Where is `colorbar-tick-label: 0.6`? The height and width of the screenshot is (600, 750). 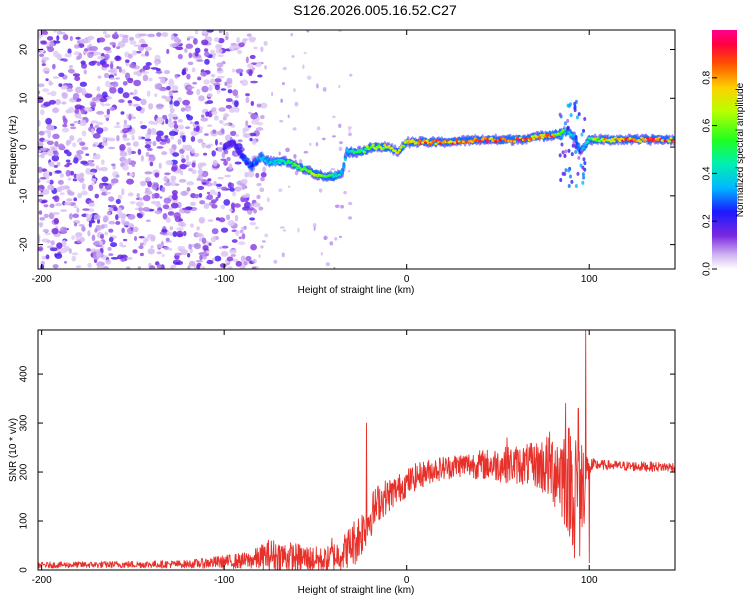
colorbar-tick-label: 0.6 is located at coordinates (707, 125).